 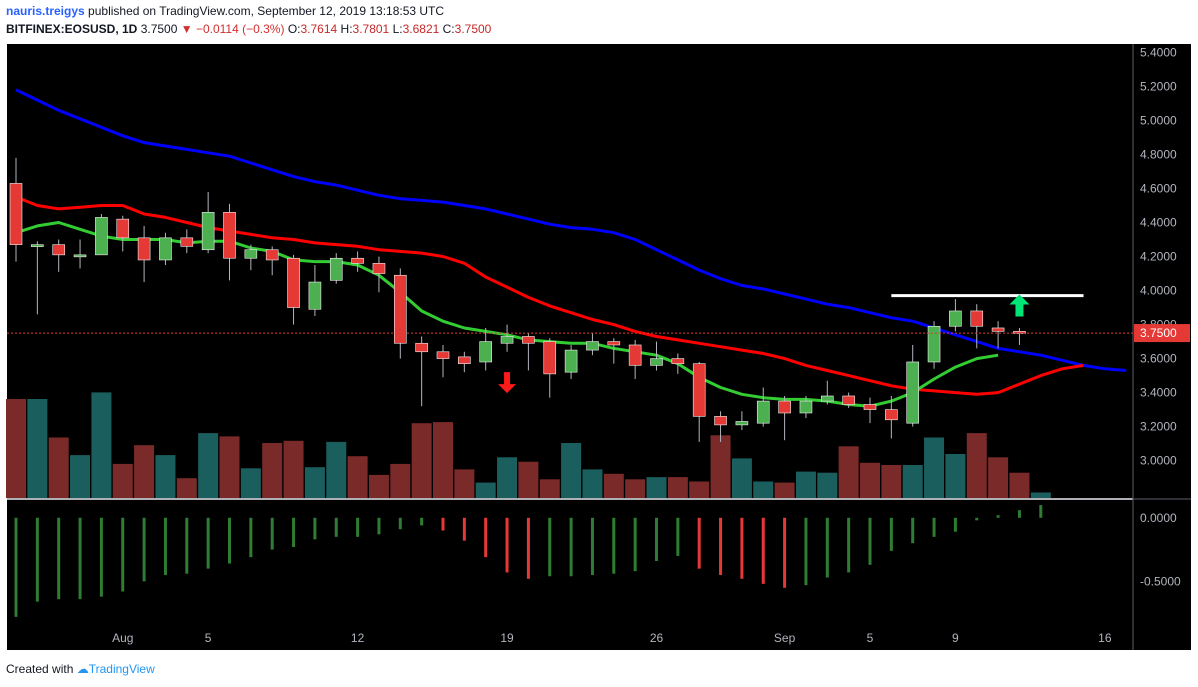 I want to click on time-tick-label: 12, so click(x=358, y=638).